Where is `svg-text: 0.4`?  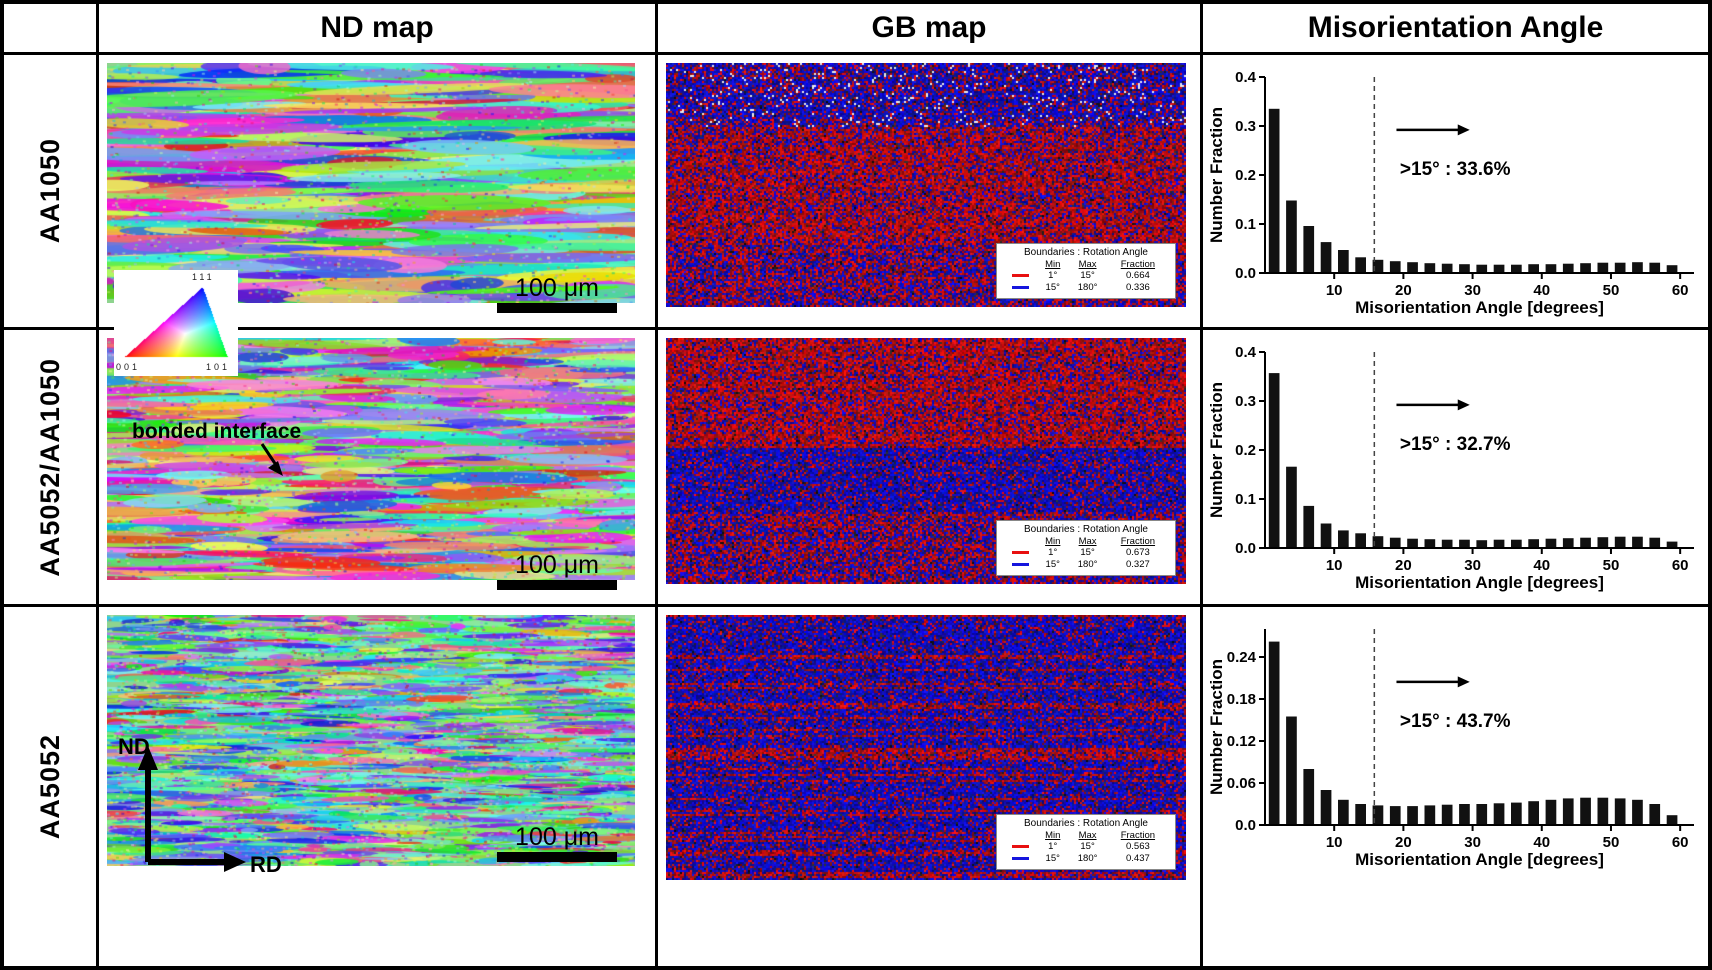
svg-text: 0.4 is located at coordinates (1246, 77).